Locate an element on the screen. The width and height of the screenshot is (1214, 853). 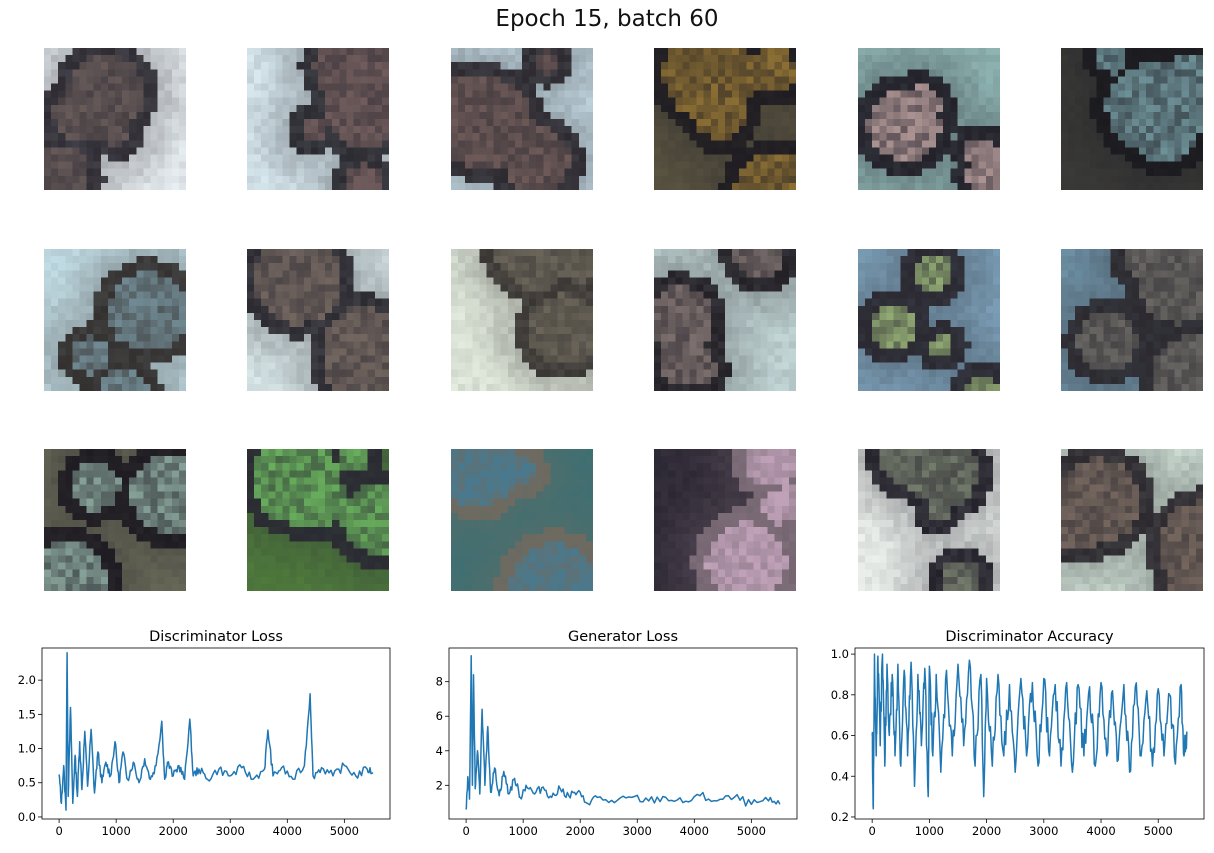
y-tick-label: 2.0 is located at coordinates (27, 680).